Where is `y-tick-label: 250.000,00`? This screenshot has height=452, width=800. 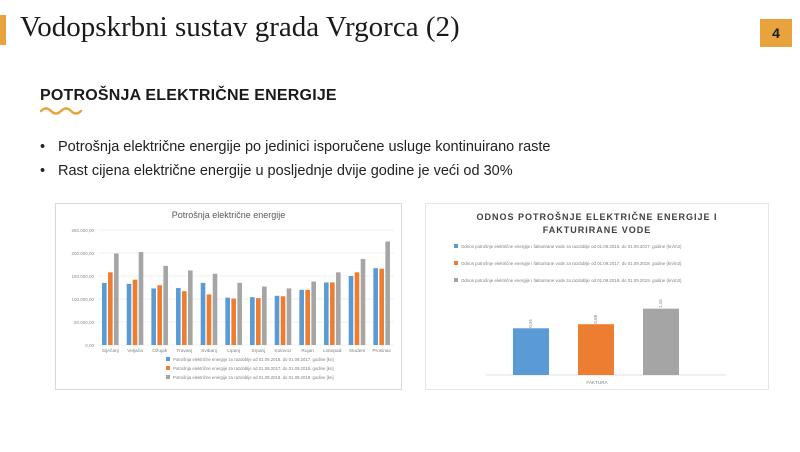
y-tick-label: 250.000,00 is located at coordinates (82, 230).